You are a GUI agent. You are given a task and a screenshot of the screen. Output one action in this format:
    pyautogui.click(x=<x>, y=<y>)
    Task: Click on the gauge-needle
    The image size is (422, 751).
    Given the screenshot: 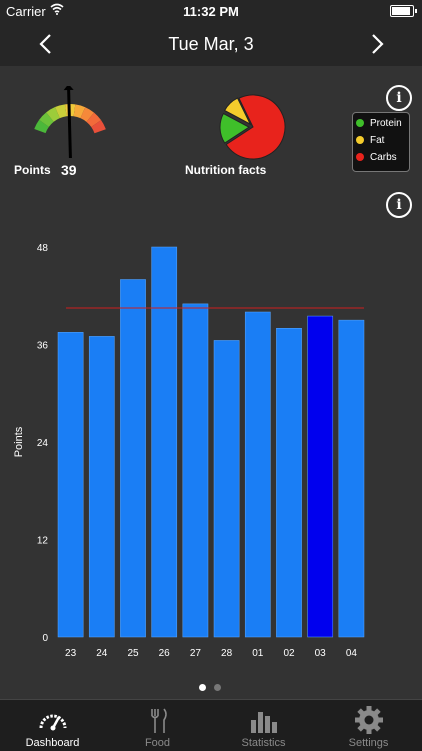 What is the action you would take?
    pyautogui.click(x=70, y=124)
    